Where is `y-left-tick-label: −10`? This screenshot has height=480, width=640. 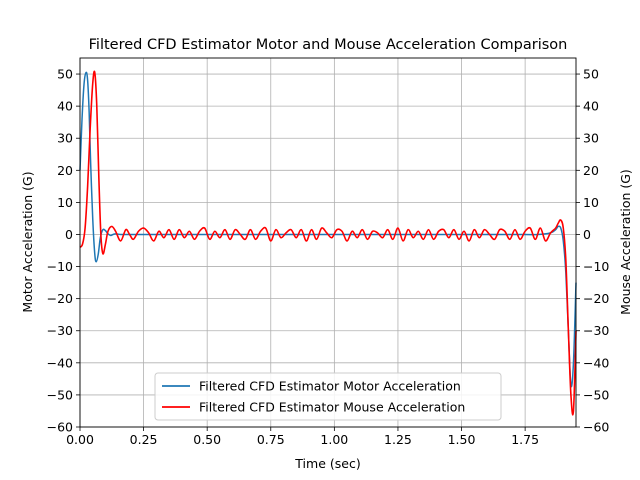
y-left-tick-label: −10 is located at coordinates (60, 266).